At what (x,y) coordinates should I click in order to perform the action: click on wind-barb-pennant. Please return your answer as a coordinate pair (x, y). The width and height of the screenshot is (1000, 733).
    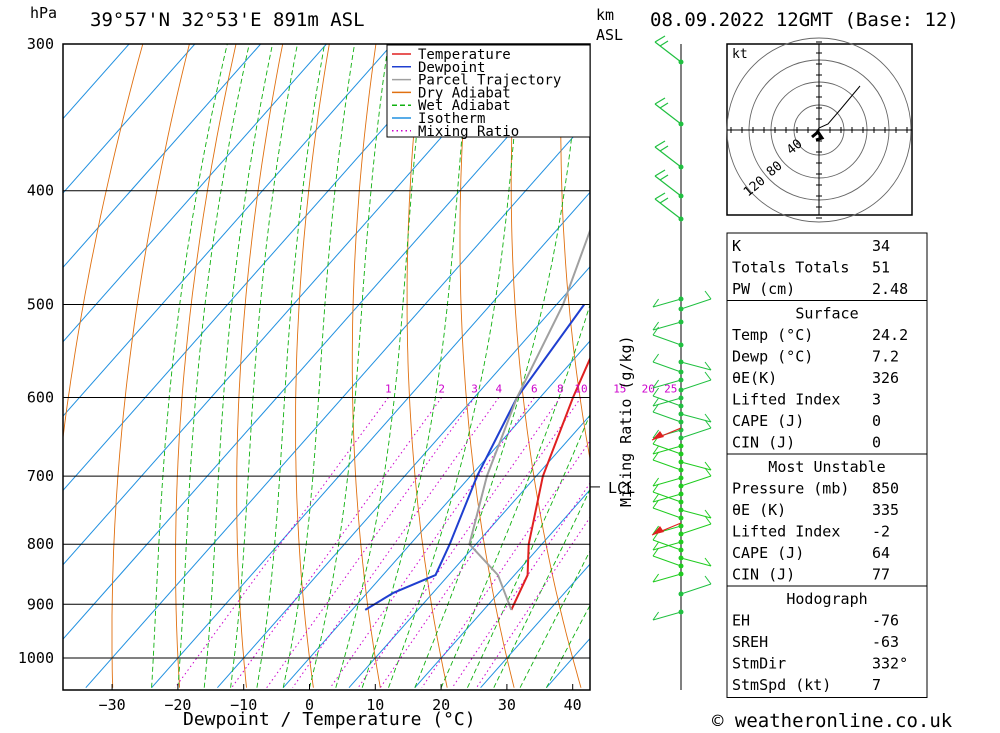
    Looking at the image, I should click on (658, 530).